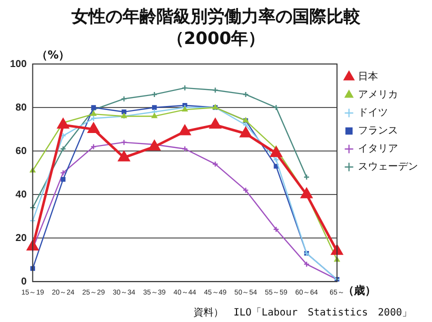 The image size is (432, 322). What do you see at coordinates (53, 55) in the screenshot?
I see `y-axis-title: （%）` at bounding box center [53, 55].